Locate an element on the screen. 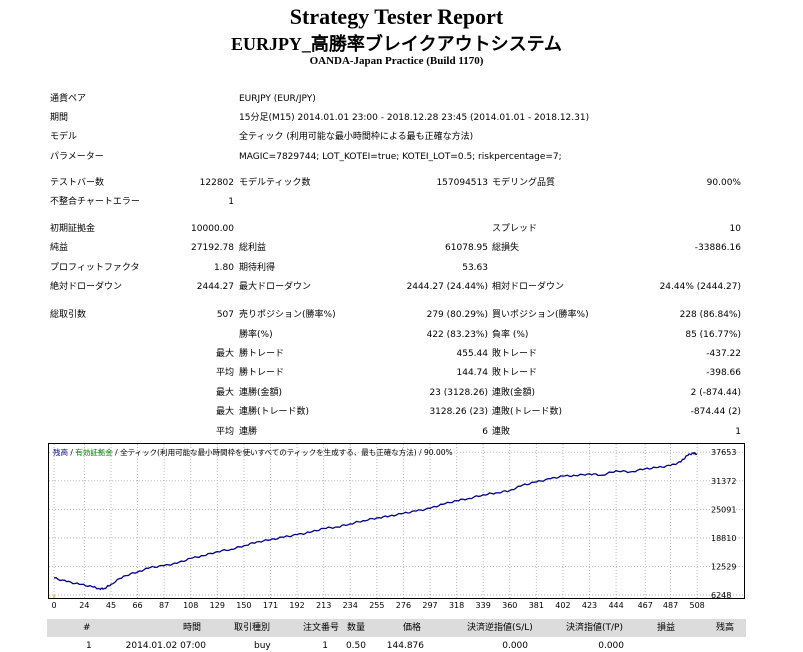  bars-value: 122802 is located at coordinates (216, 183).